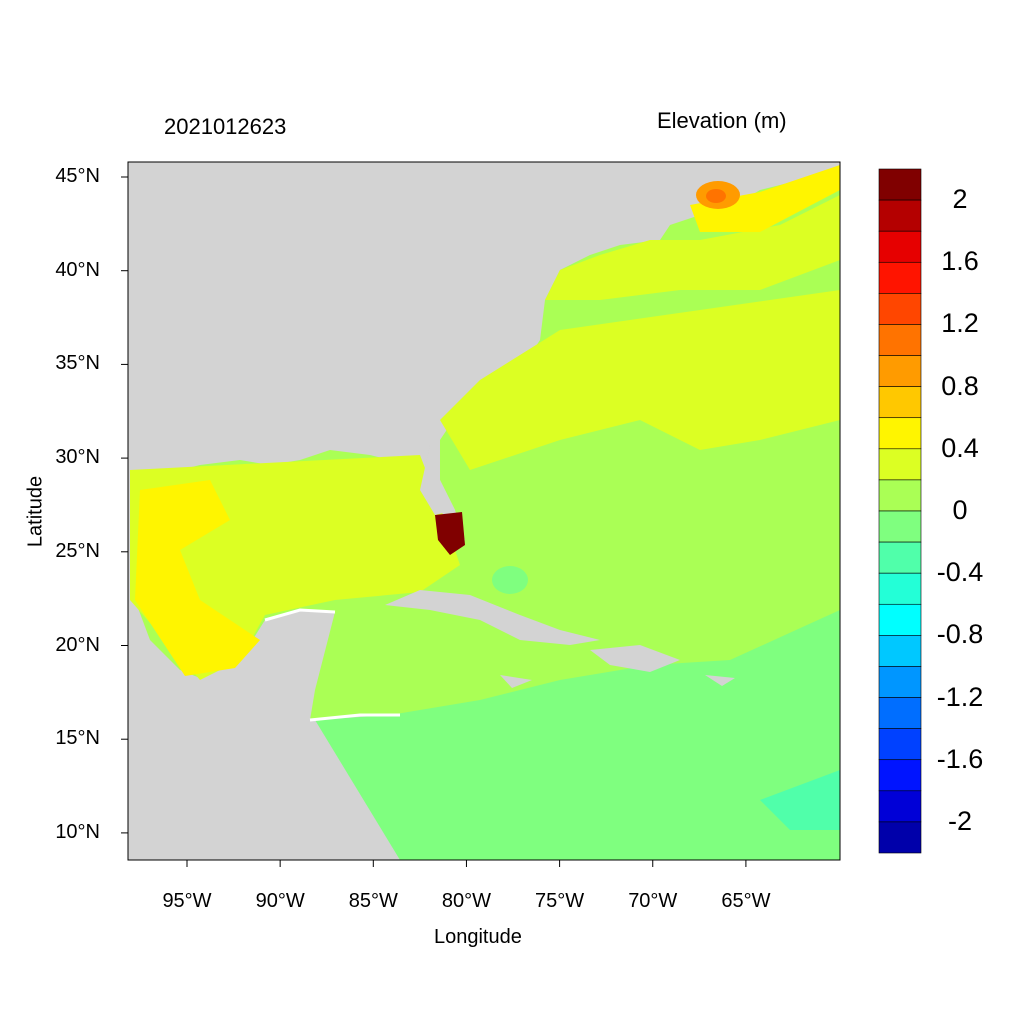 The height and width of the screenshot is (1024, 1024). Describe the element at coordinates (960, 634) in the screenshot. I see `colorbar-label: -0.8` at that location.